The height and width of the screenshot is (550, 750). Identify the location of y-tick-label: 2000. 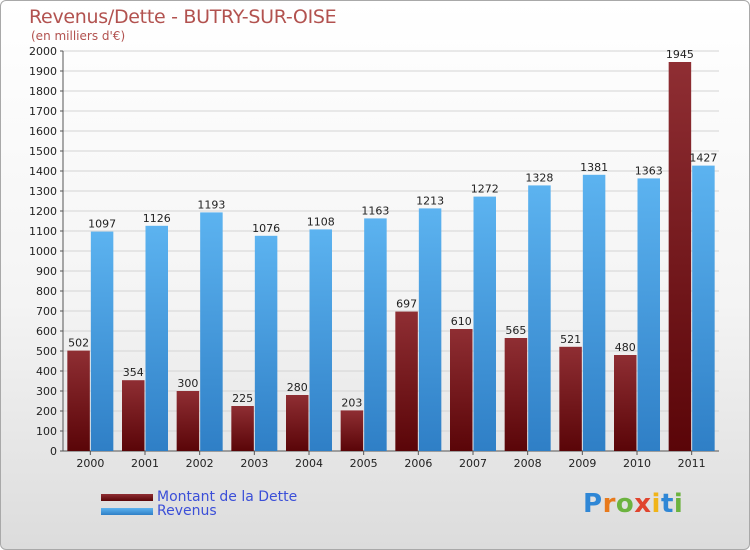
(43, 51).